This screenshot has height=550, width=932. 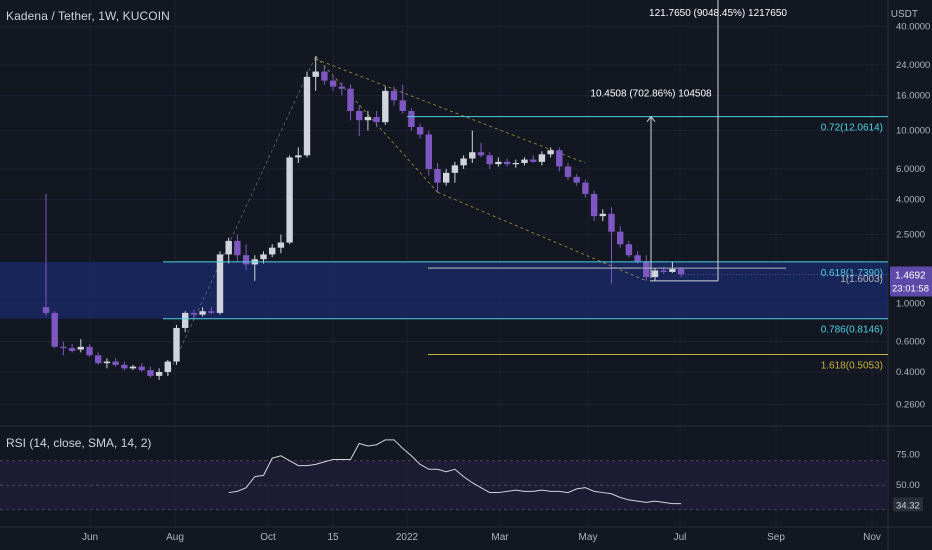 I want to click on zone-rect, so click(x=444, y=290).